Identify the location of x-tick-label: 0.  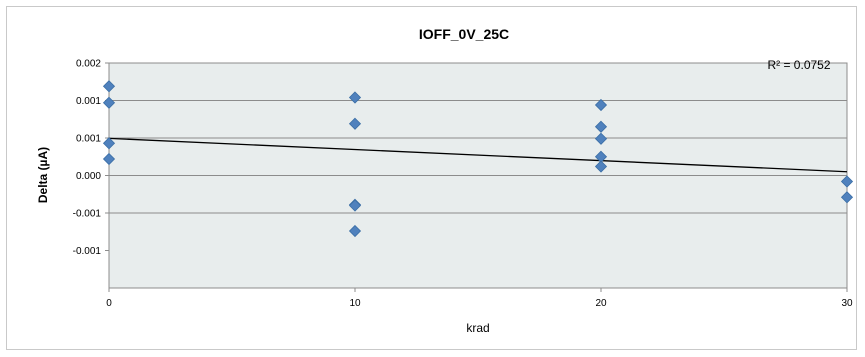
(109, 303).